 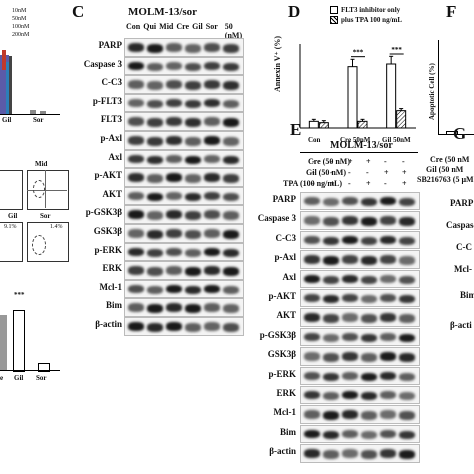 What do you see at coordinates (38, 120) in the screenshot?
I see `left-xcat-sor: Sor` at bounding box center [38, 120].